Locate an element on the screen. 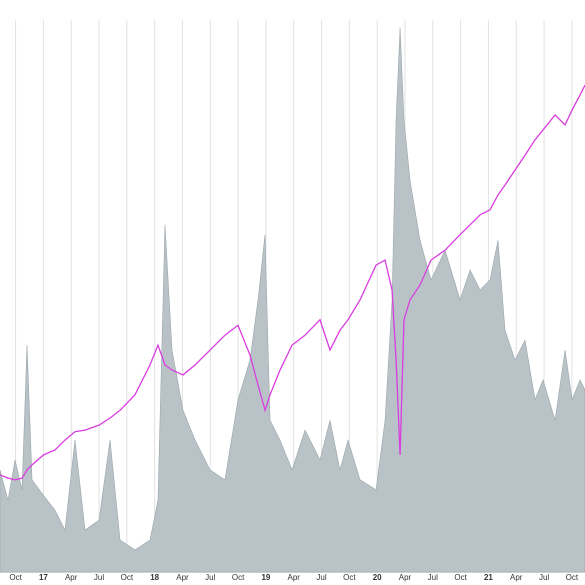 This screenshot has width=585, height=585. x-tick-label: 17 is located at coordinates (43, 577).